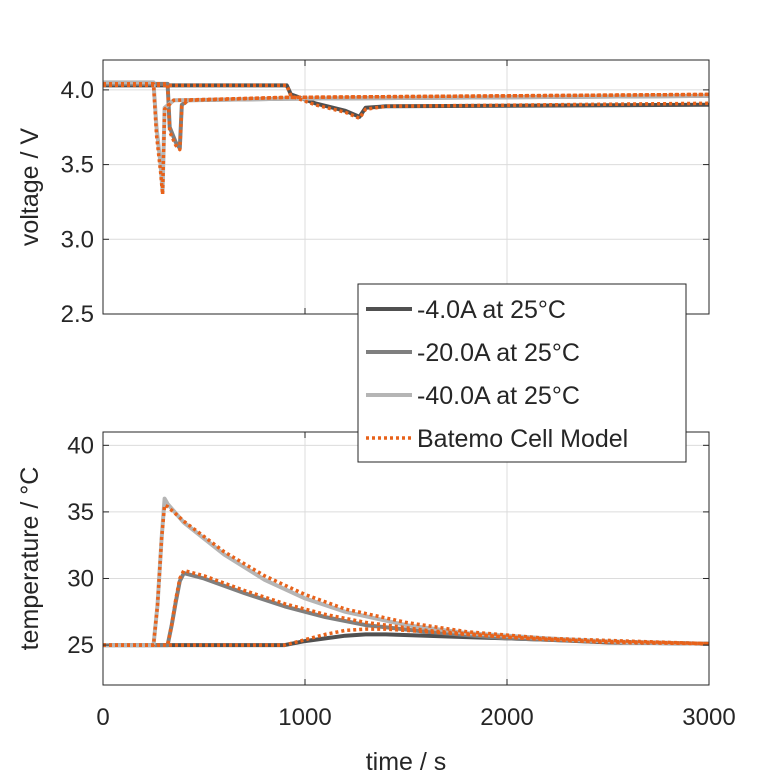 The width and height of the screenshot is (781, 781). I want to click on y-tick-label: 3.5, so click(77, 165).